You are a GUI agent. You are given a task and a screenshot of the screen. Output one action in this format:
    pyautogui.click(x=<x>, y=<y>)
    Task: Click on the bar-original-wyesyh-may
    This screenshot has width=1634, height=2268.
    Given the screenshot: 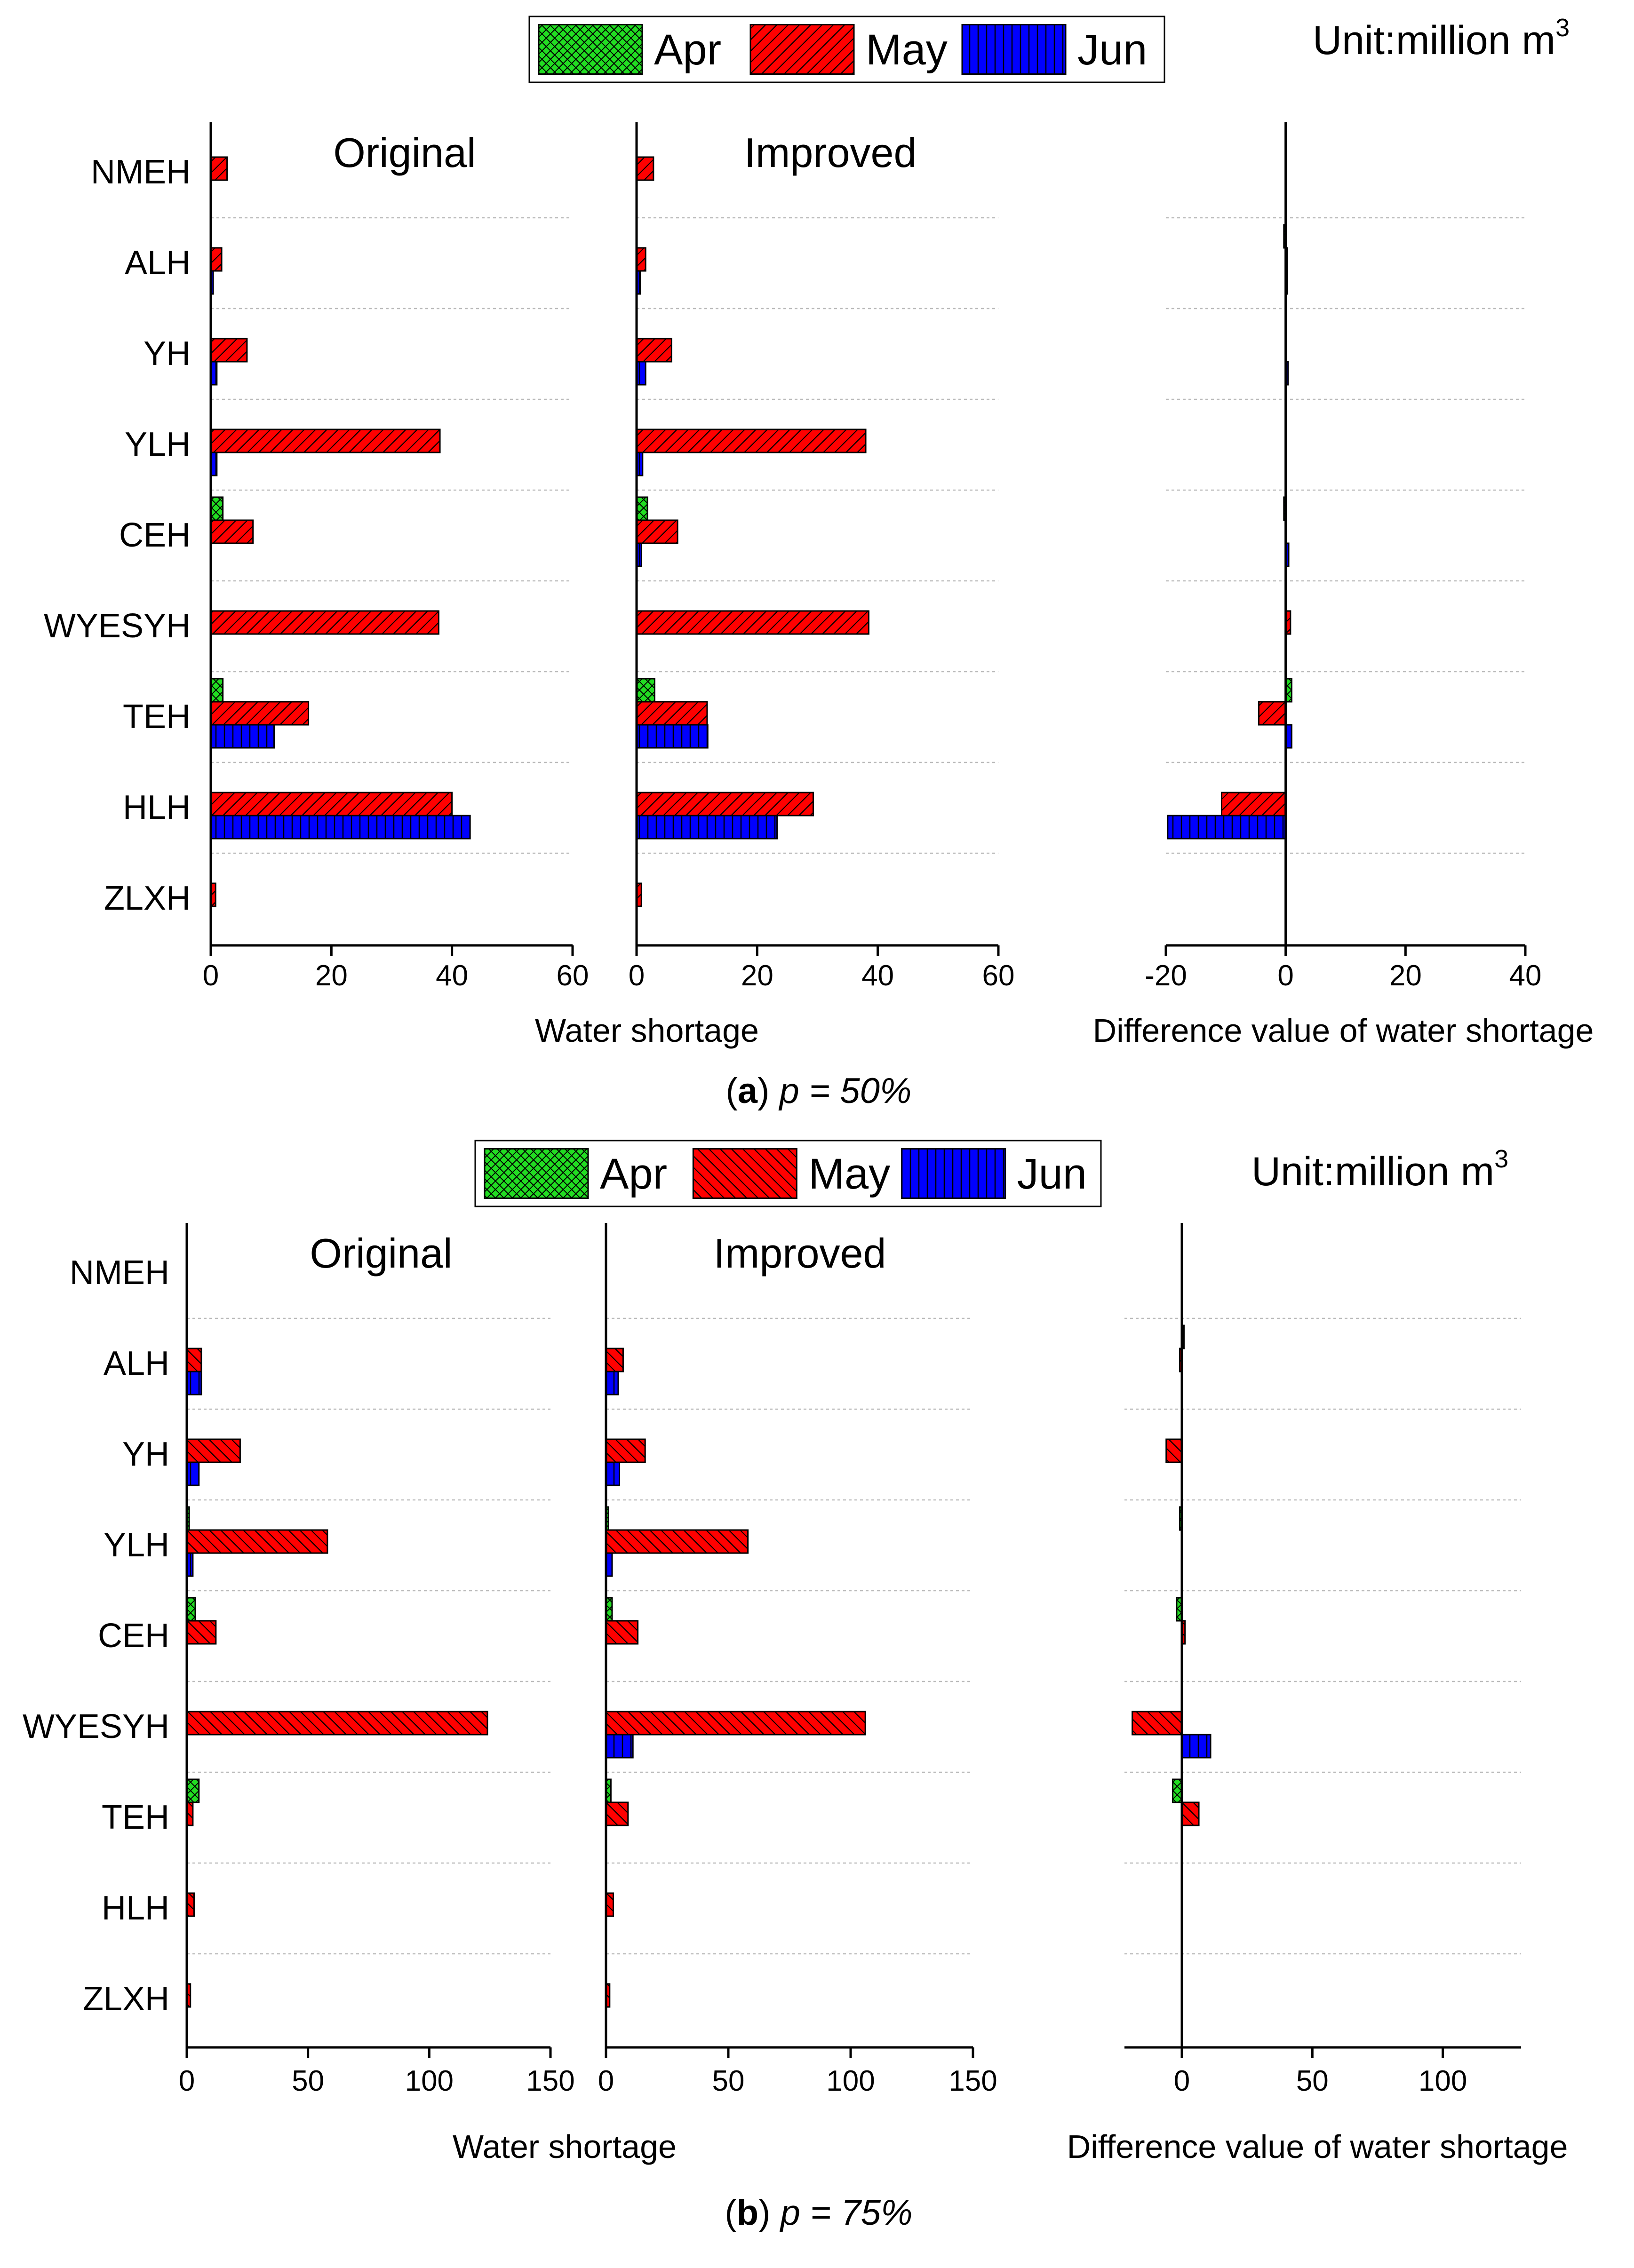 What is the action you would take?
    pyautogui.click(x=325, y=622)
    